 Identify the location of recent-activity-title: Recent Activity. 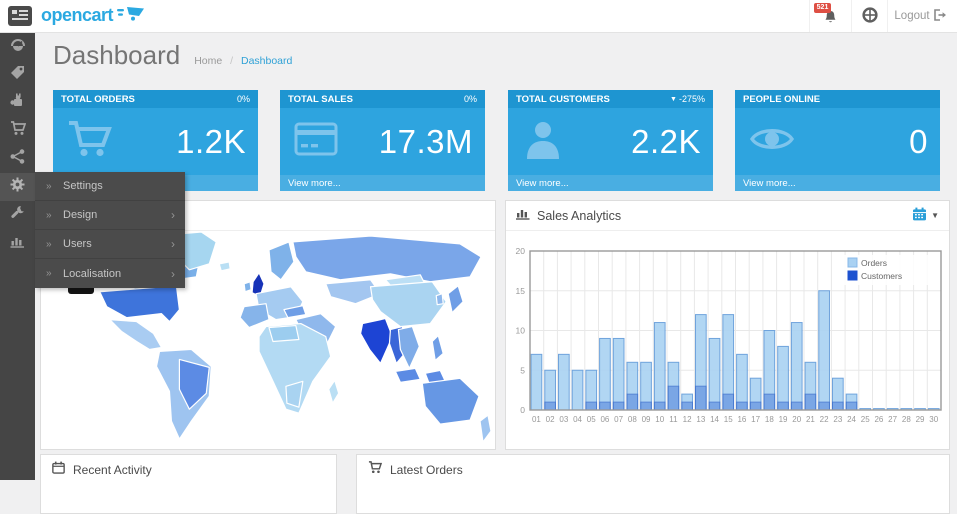
(112, 470).